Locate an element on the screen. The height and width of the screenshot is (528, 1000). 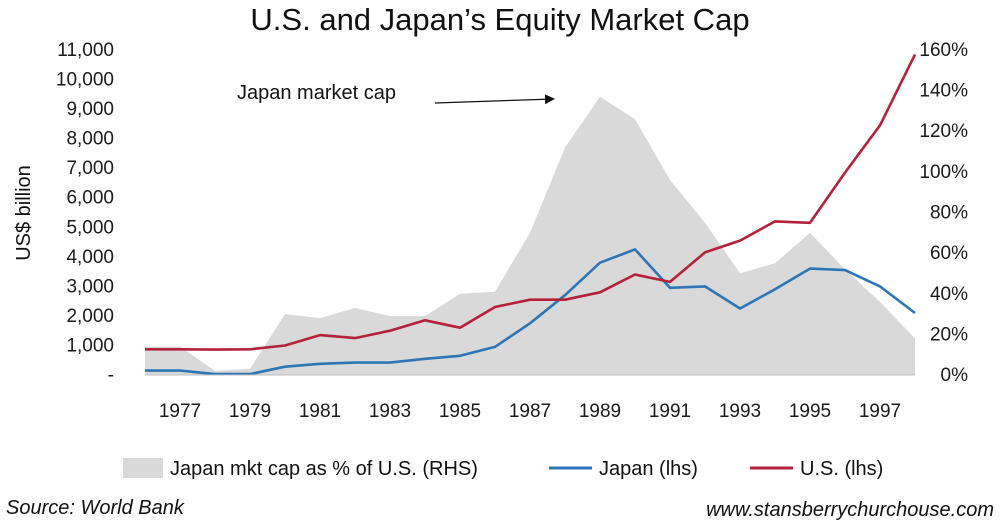
left-tick-label: 3,000 is located at coordinates (90, 286).